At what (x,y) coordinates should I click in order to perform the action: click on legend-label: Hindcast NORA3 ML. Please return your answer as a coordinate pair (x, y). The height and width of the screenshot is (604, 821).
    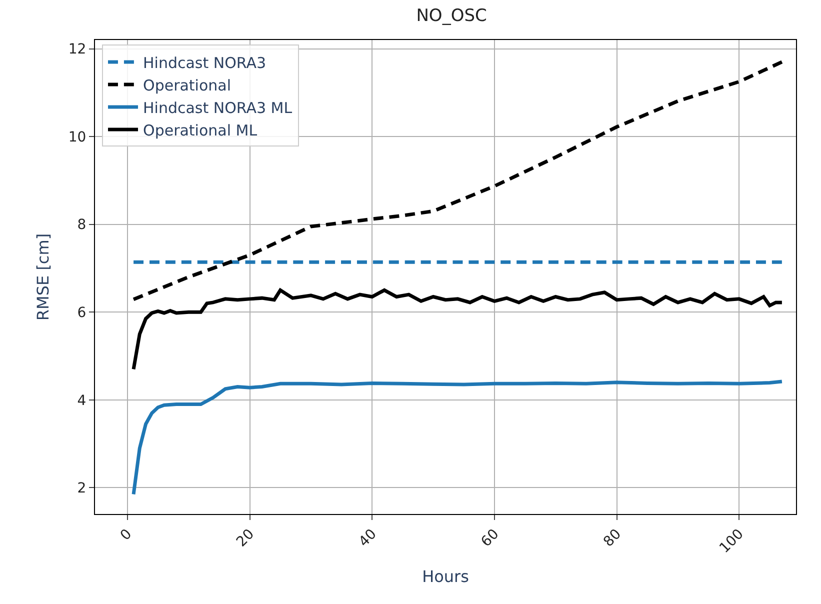
    Looking at the image, I should click on (218, 107).